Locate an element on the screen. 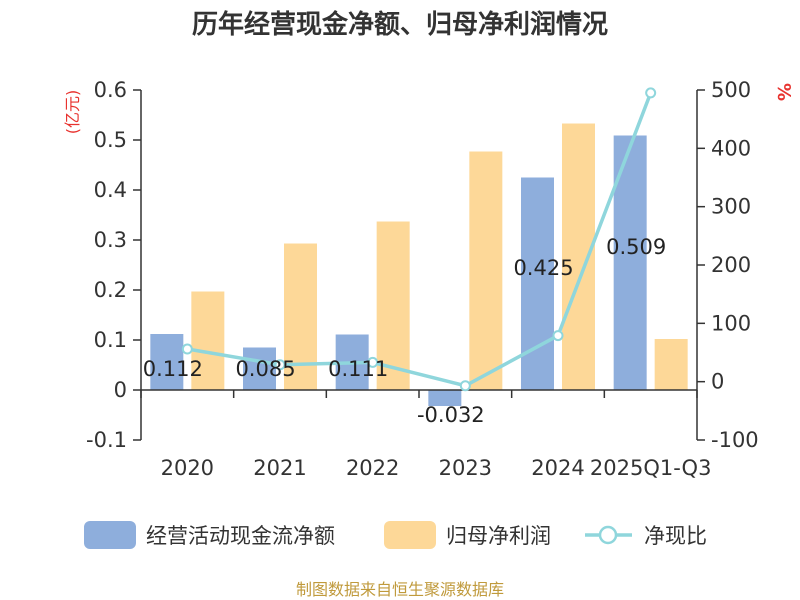 The width and height of the screenshot is (800, 600). x-tick-label: 2021 is located at coordinates (279, 468).